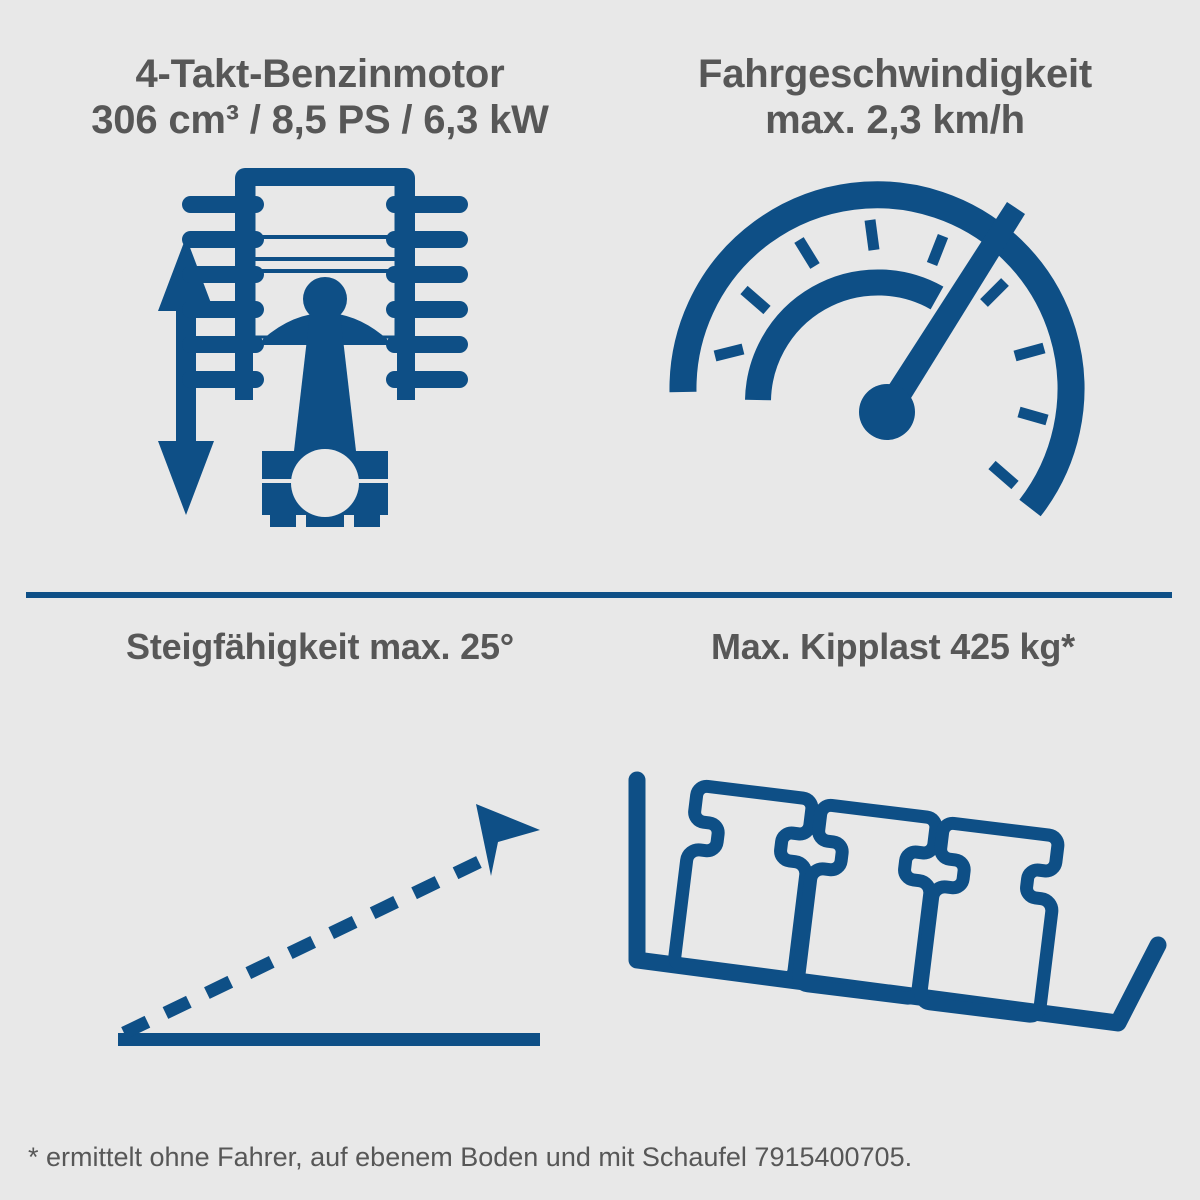  What do you see at coordinates (320, 646) in the screenshot?
I see `slope-title: Steigfähigkeit max. 25°` at bounding box center [320, 646].